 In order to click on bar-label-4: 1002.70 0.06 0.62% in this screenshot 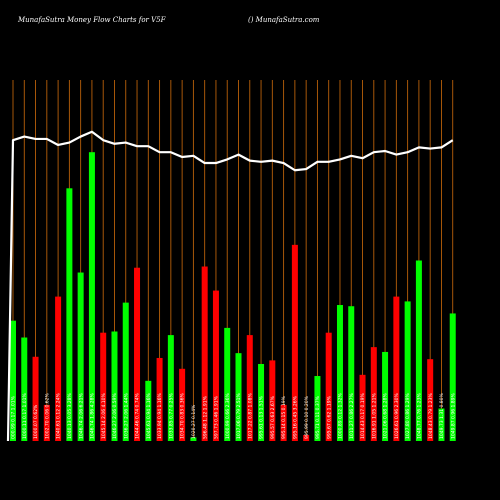, I will do `click(47, 415)`.